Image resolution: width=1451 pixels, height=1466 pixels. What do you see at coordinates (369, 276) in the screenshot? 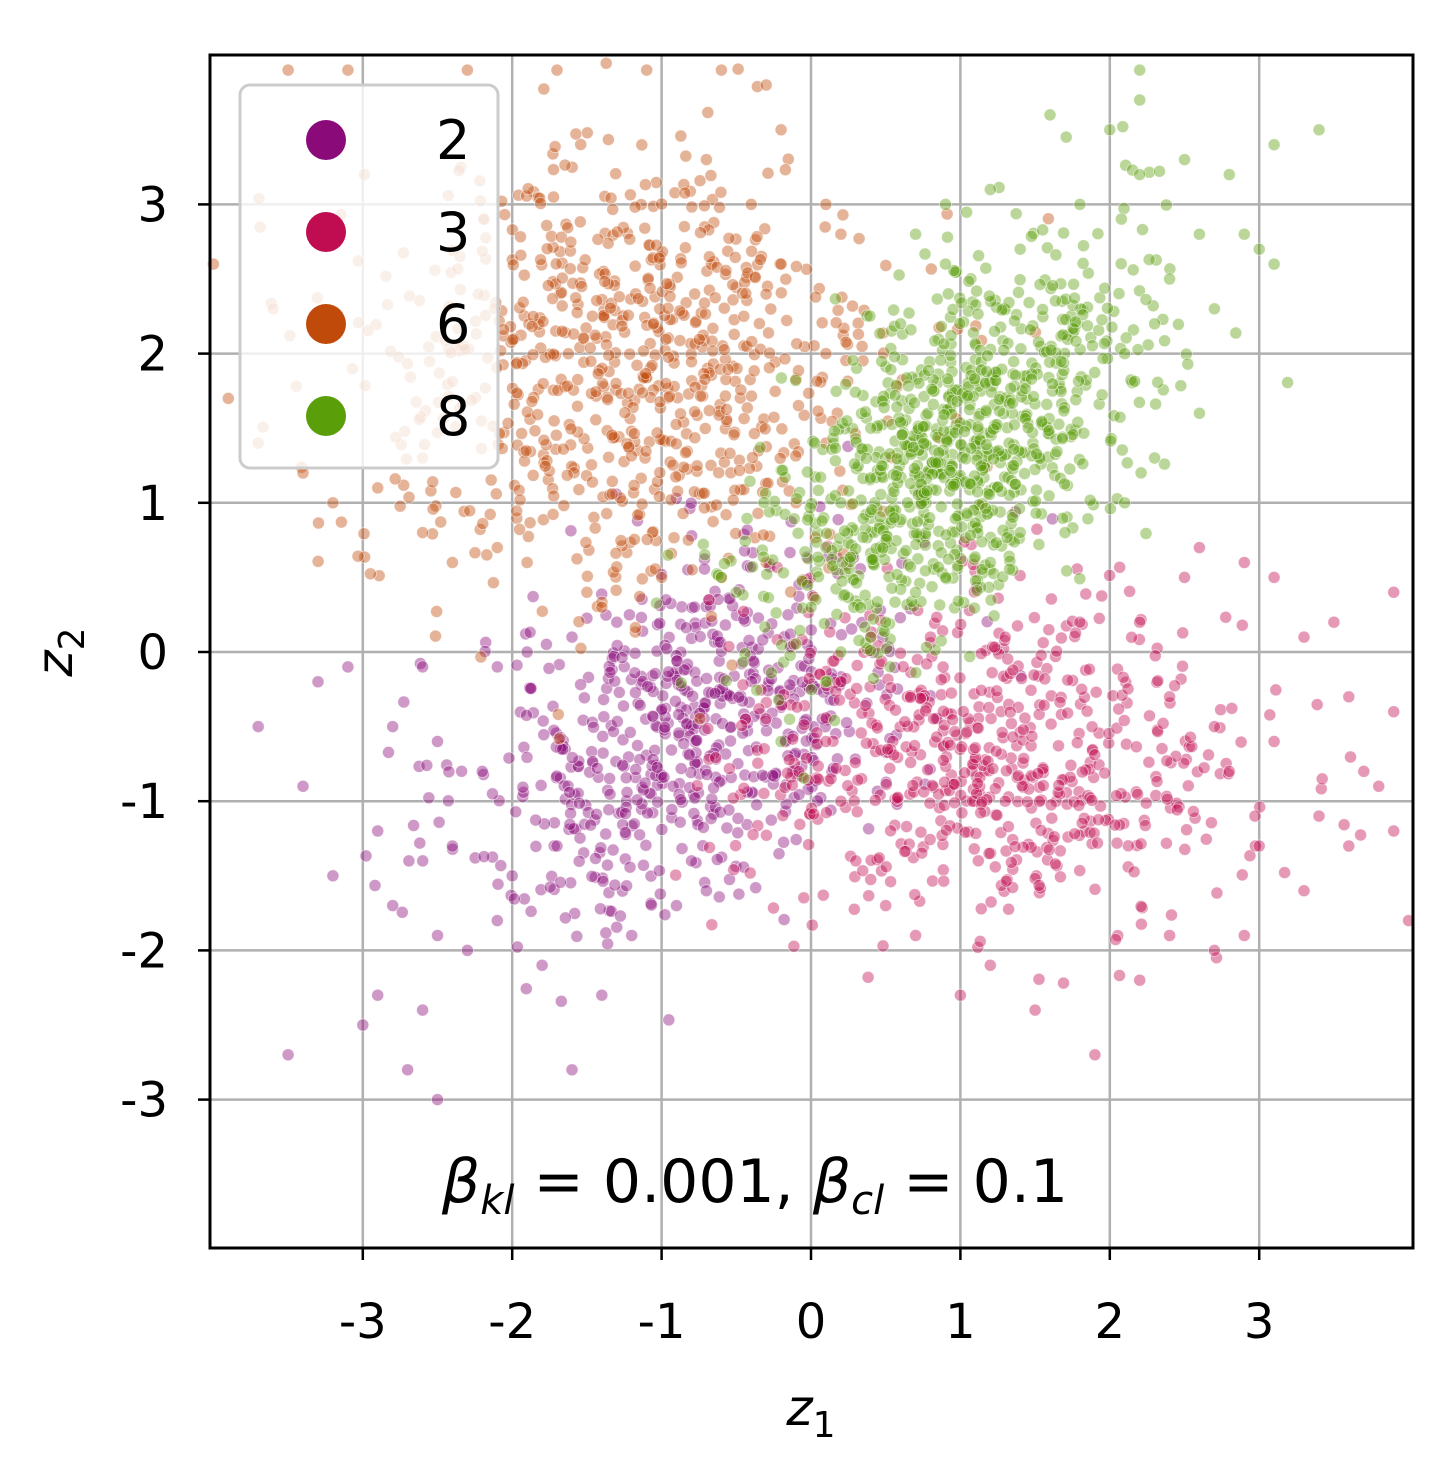
I see `legend: 2 3 6 8` at bounding box center [369, 276].